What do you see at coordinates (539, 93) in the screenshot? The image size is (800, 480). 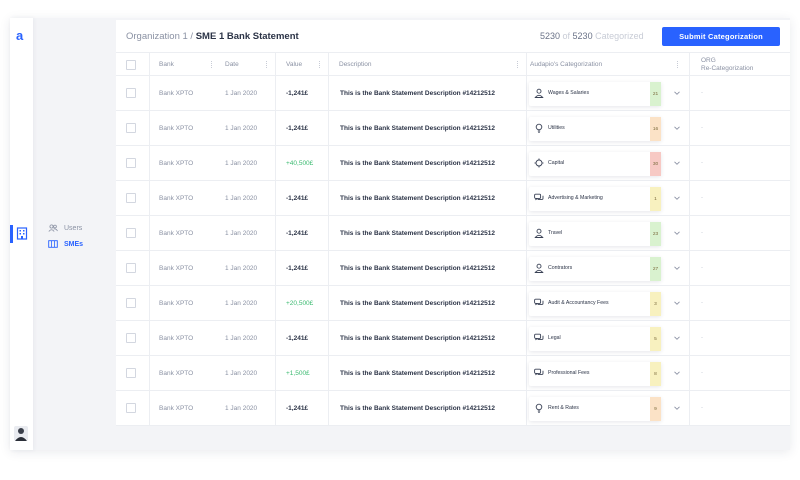 I see `person-icon` at bounding box center [539, 93].